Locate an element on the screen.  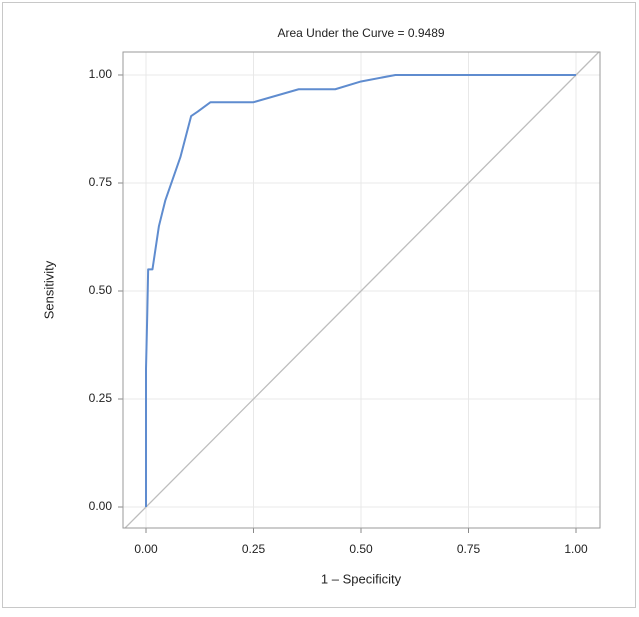
x-tick-label: 0.25 is located at coordinates (254, 549).